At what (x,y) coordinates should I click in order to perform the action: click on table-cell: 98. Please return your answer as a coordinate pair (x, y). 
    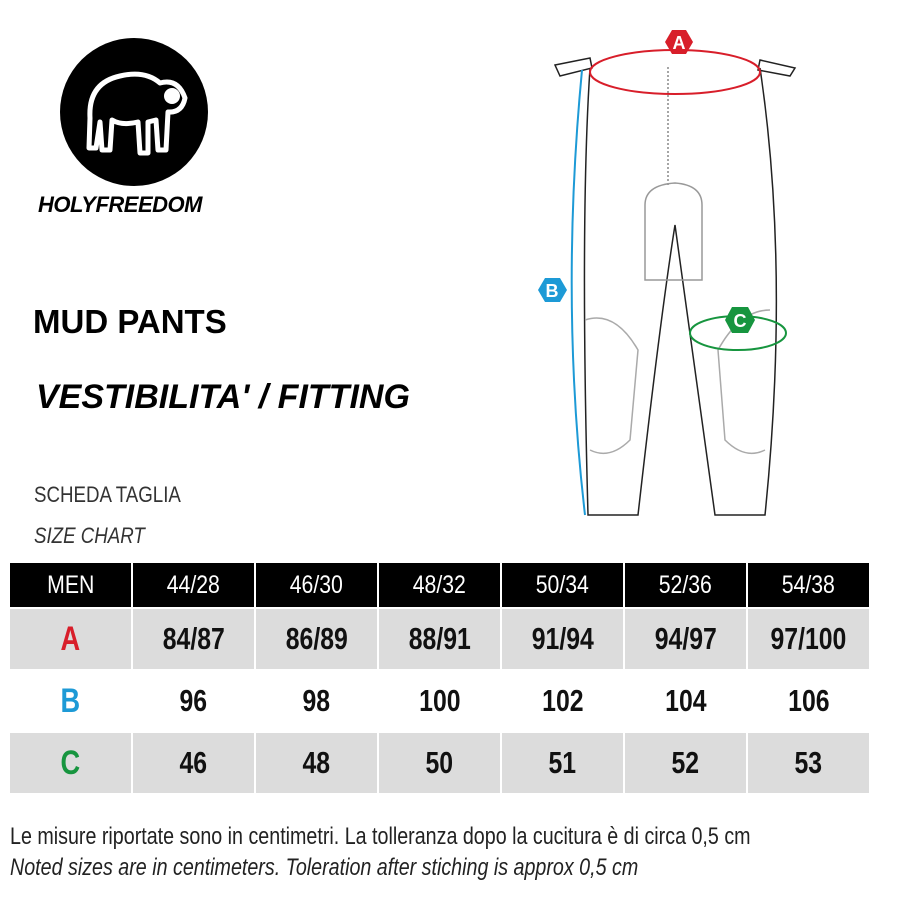
    Looking at the image, I should click on (316, 701).